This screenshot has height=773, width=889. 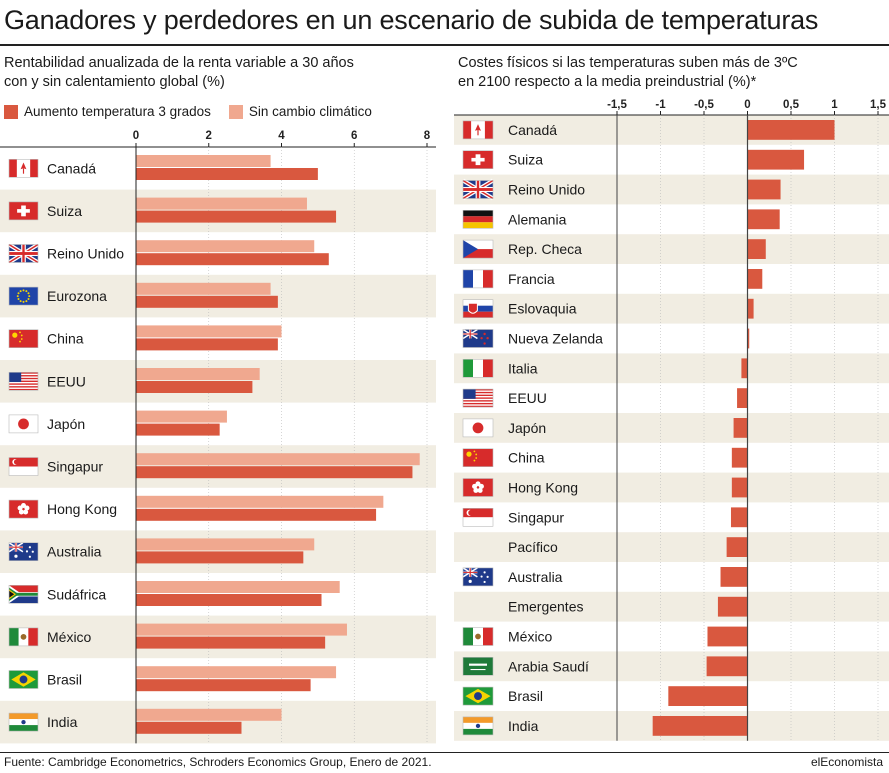 I want to click on category-label: México, so click(x=530, y=637).